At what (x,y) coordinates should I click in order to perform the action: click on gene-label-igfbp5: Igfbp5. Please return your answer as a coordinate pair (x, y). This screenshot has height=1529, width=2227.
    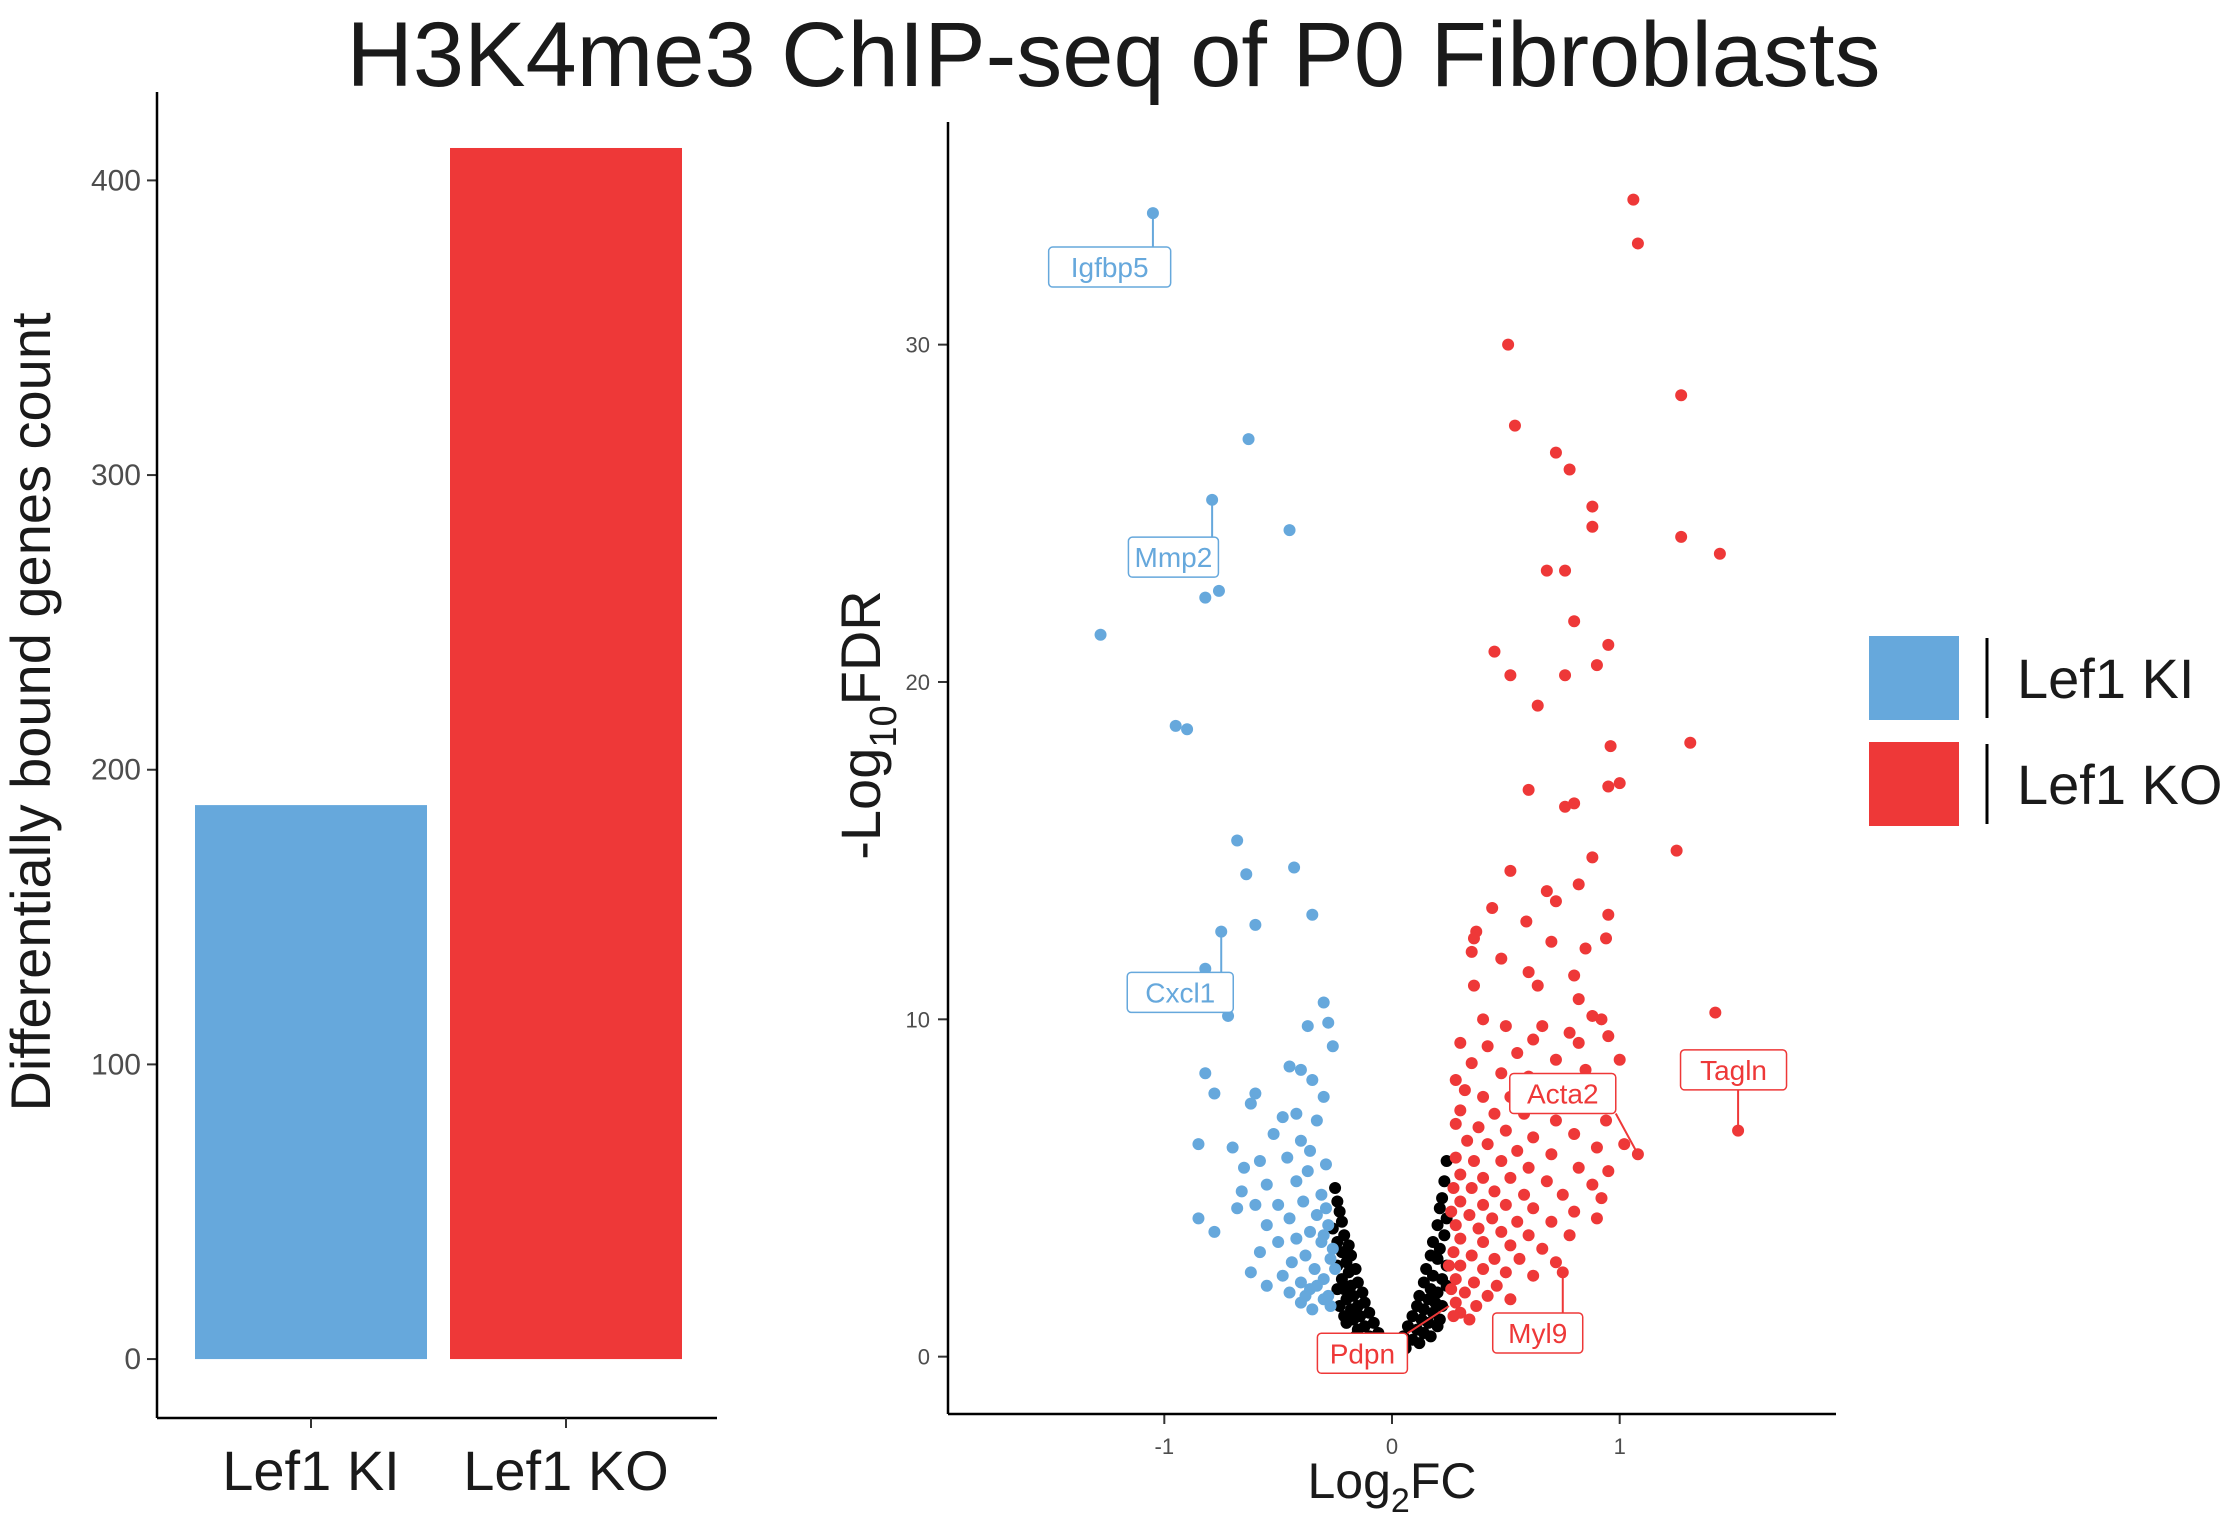
    Looking at the image, I should click on (1110, 267).